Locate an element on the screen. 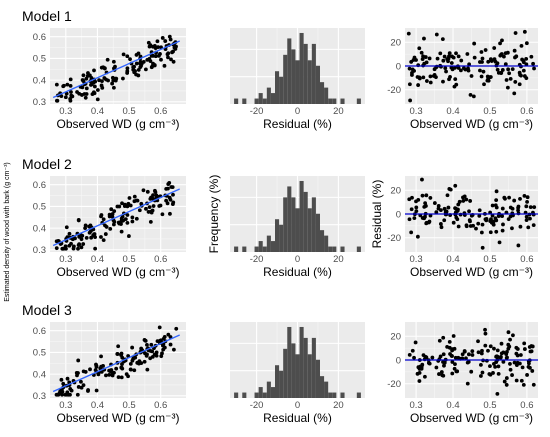  fit-line is located at coordinates (116, 217).